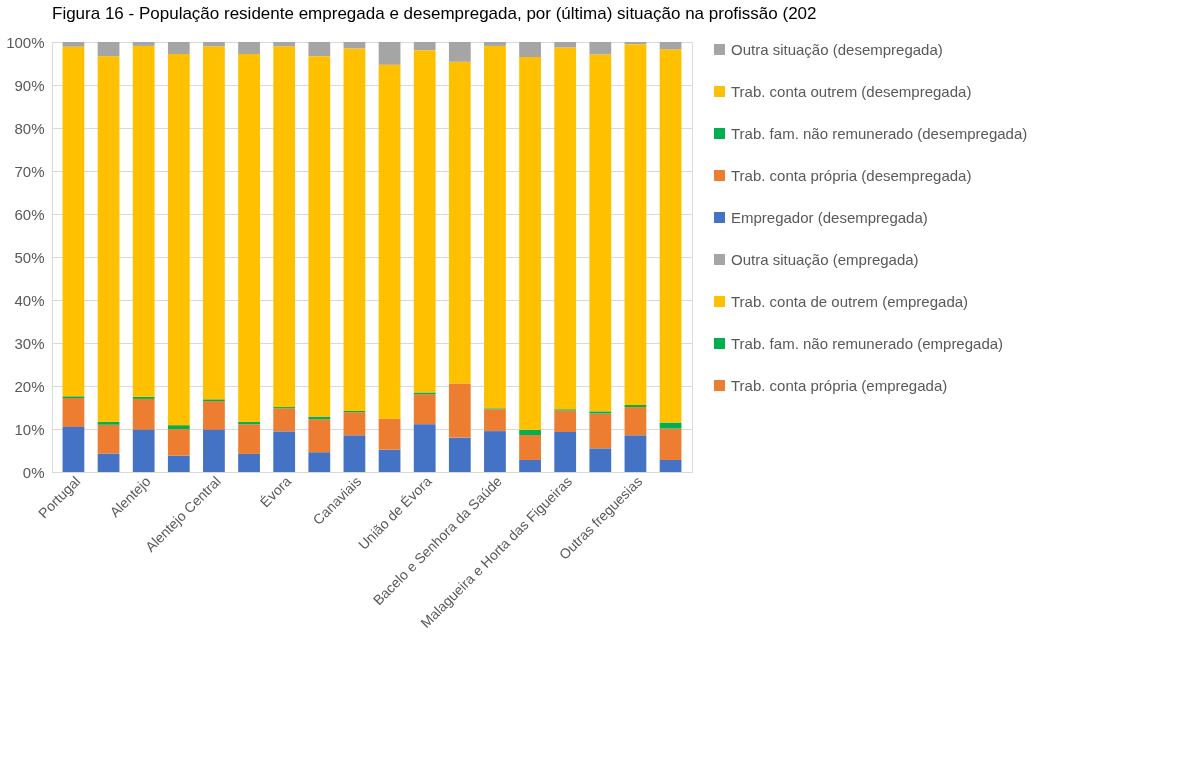 The height and width of the screenshot is (772, 1182). What do you see at coordinates (434, 13) in the screenshot?
I see `chart-title: Figura 16 - População residente empregada e desempregada, por (última) situação na profissão (202` at bounding box center [434, 13].